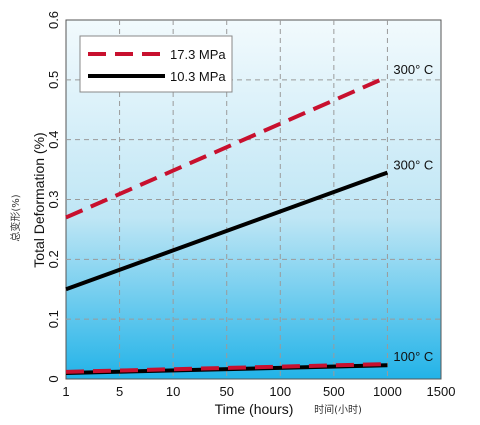  I want to click on legend: 17.3 MPa 10.3 MPa, so click(156, 64).